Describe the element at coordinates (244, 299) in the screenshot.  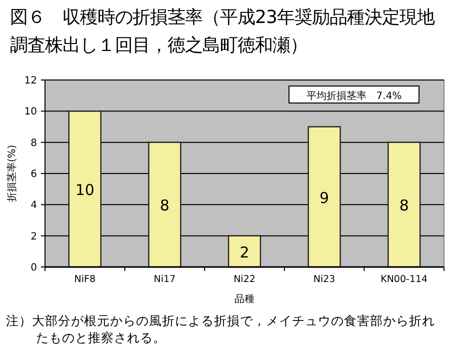
I see `xlabel: 品種` at that location.